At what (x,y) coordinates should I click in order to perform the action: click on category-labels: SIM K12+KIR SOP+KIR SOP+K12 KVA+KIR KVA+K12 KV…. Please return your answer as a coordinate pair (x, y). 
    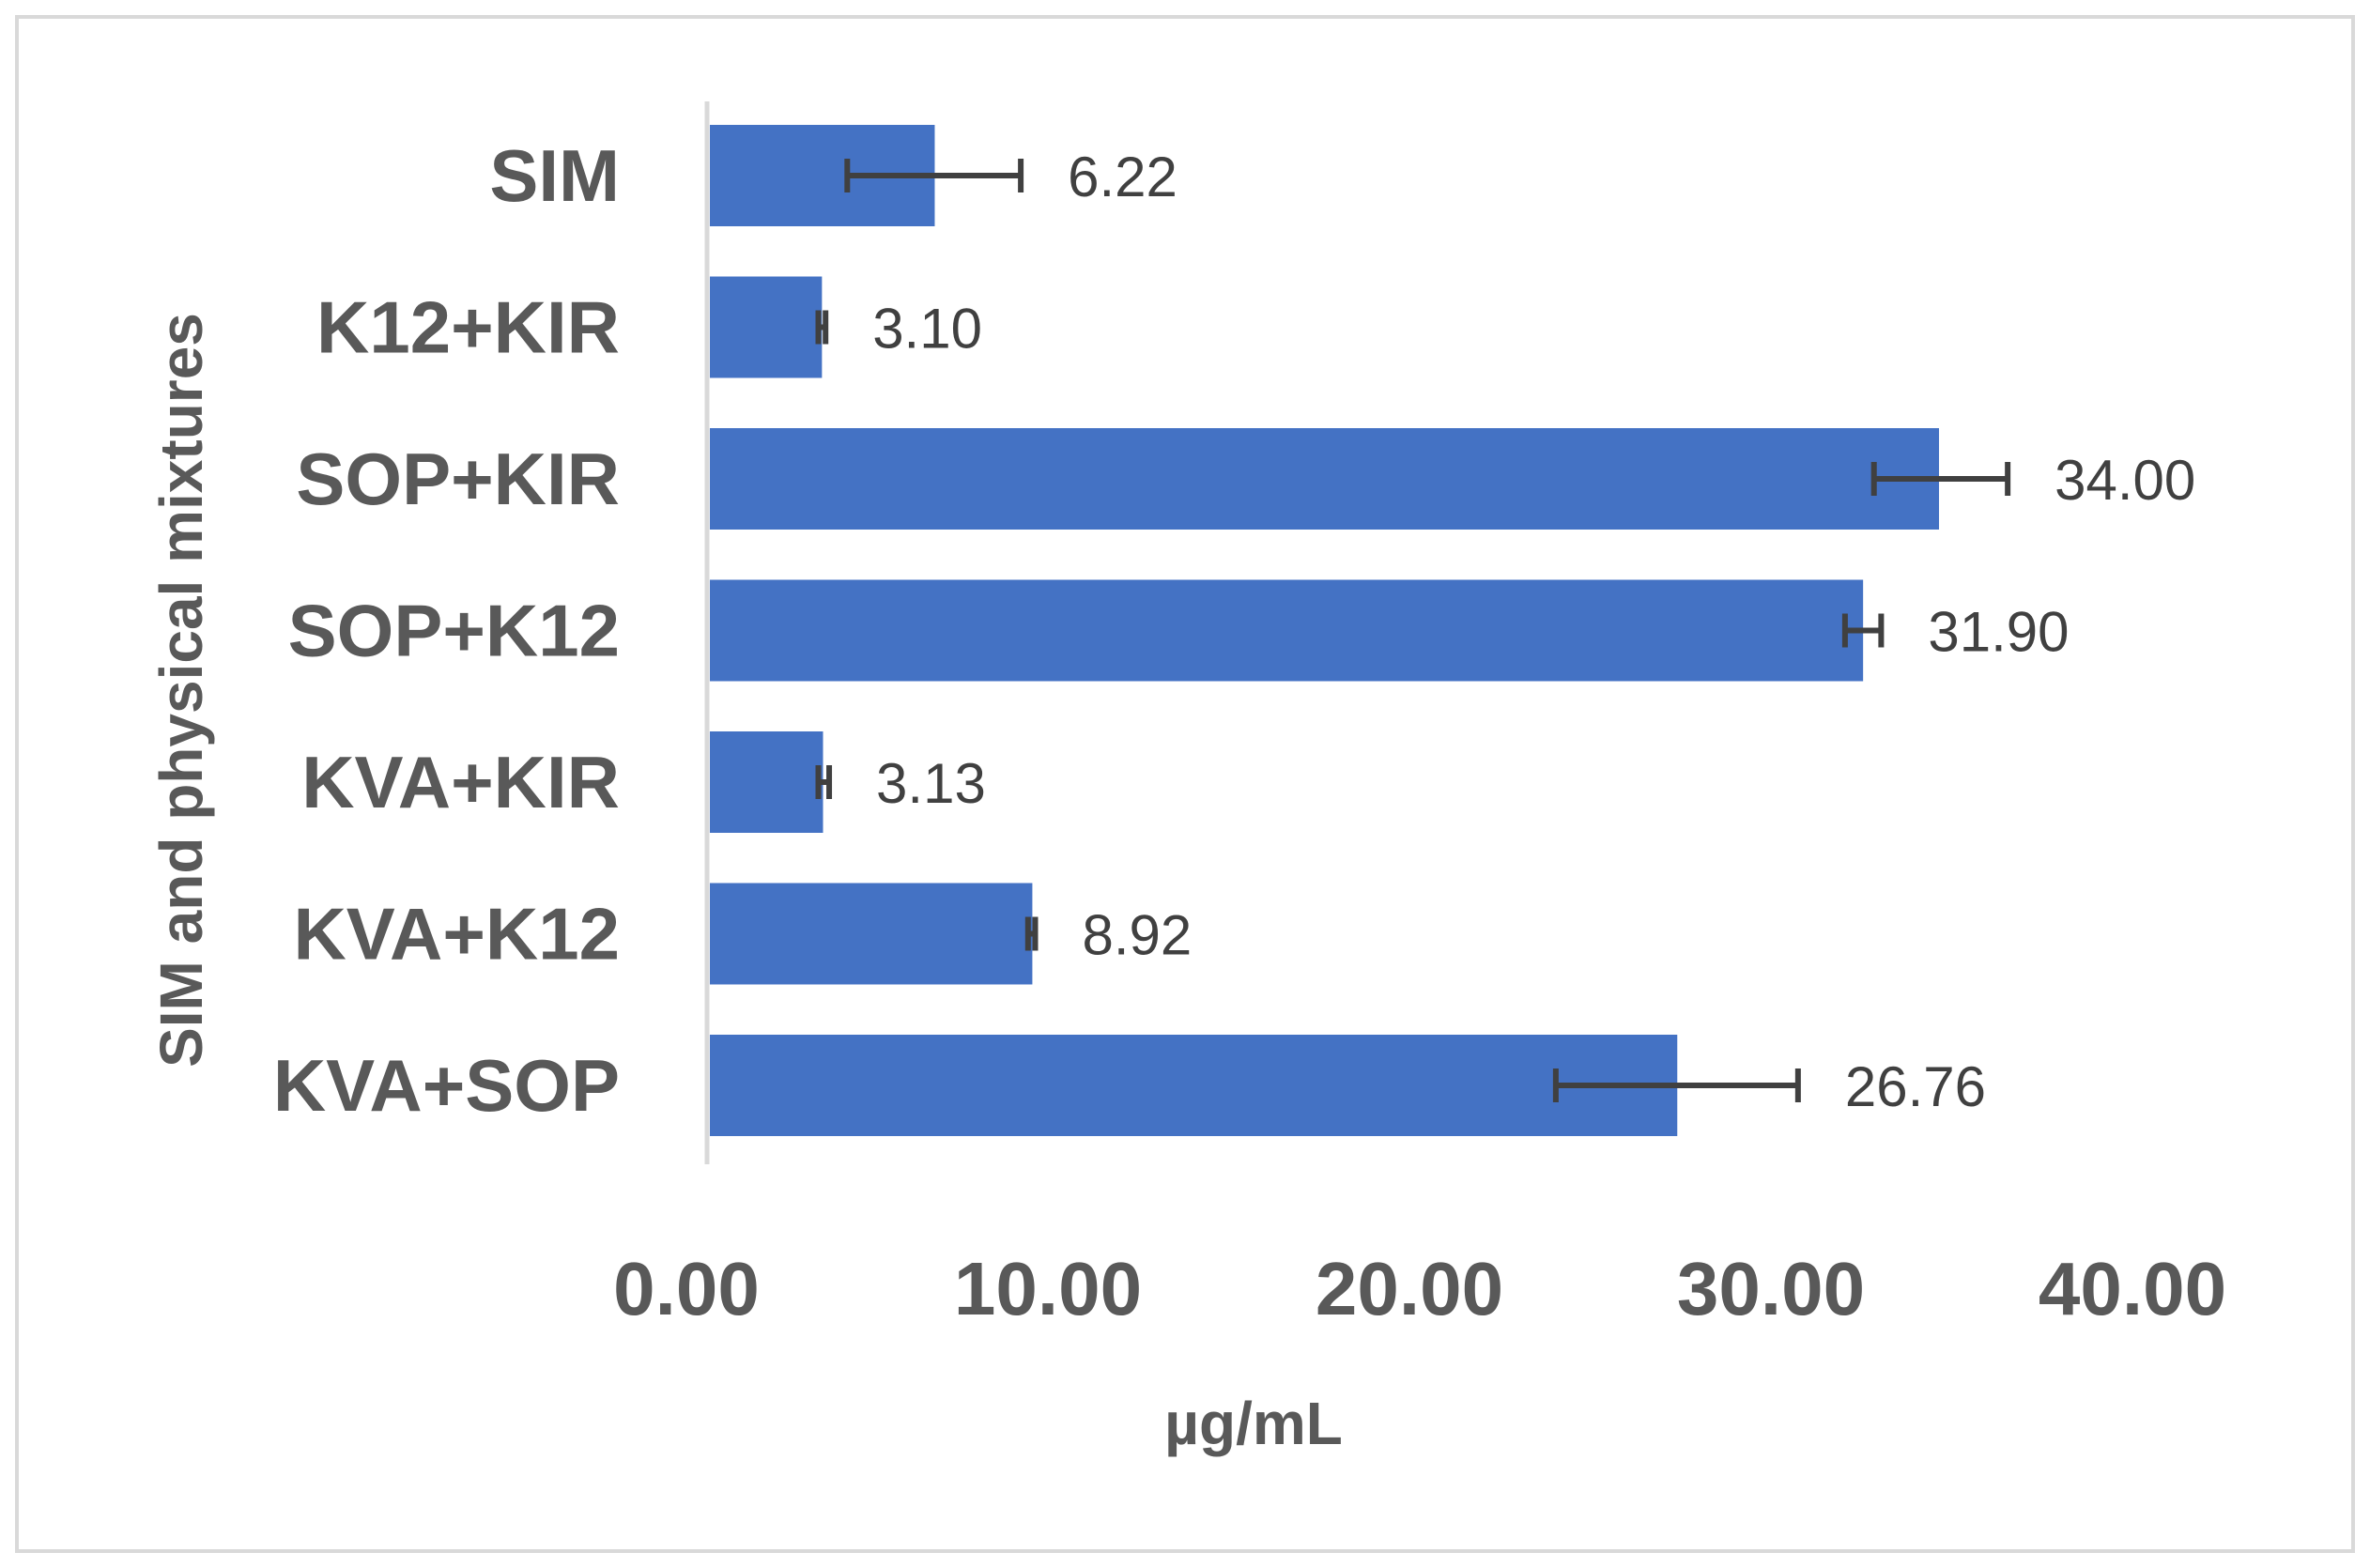
    Looking at the image, I should click on (446, 631).